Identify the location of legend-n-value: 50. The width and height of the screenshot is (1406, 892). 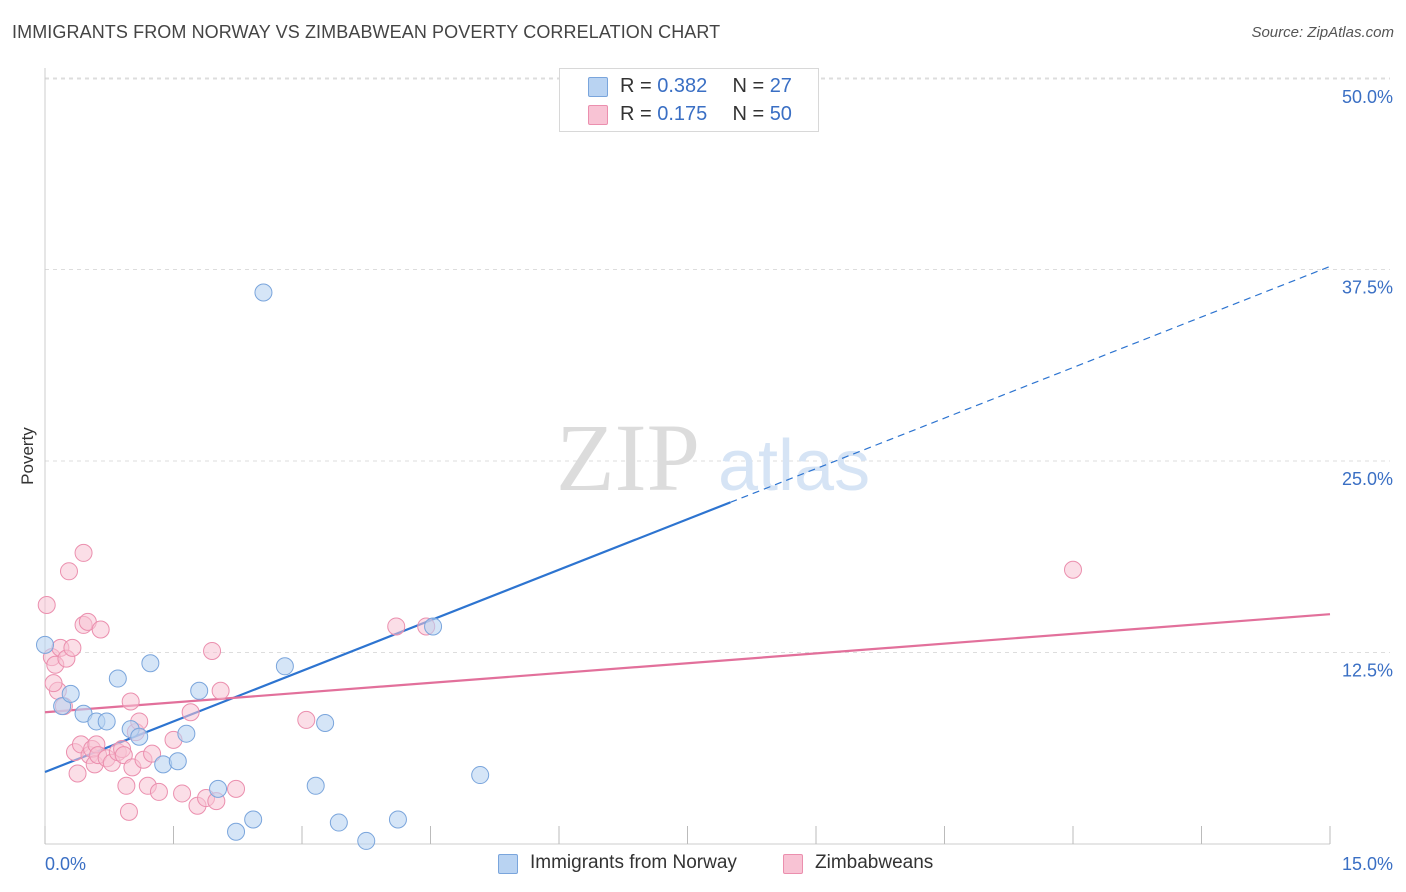
(780, 114).